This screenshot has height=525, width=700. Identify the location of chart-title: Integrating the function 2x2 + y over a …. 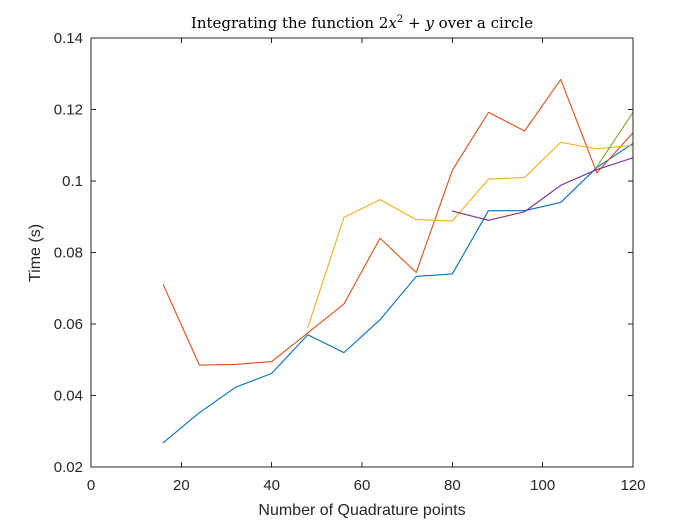
(362, 23).